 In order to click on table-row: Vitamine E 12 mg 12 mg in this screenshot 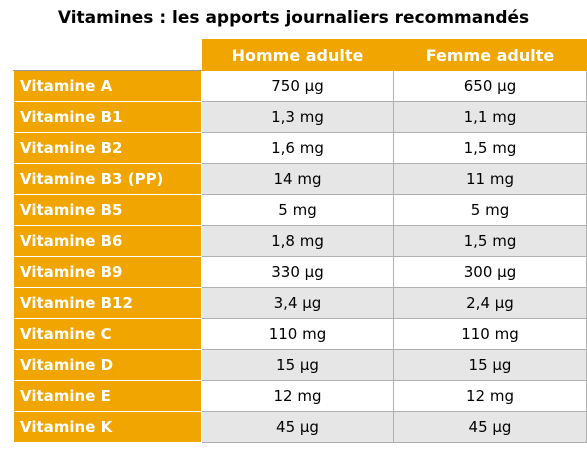, I will do `click(300, 396)`.